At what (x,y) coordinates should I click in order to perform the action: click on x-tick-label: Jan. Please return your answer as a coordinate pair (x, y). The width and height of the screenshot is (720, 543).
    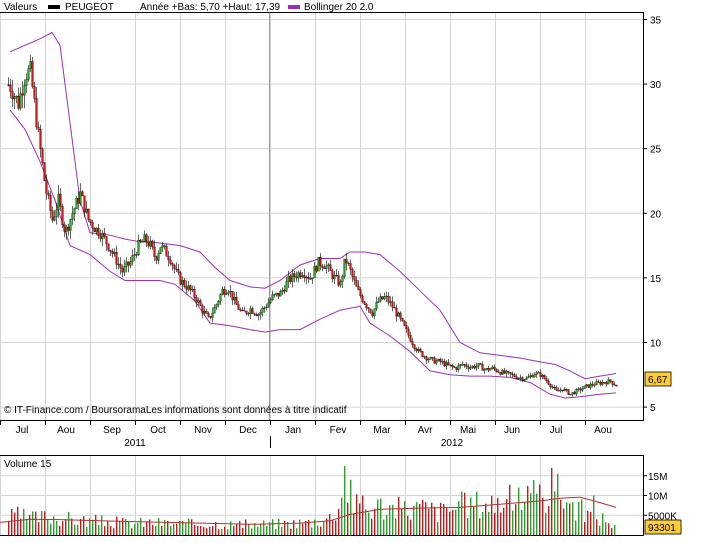
    Looking at the image, I should click on (293, 430).